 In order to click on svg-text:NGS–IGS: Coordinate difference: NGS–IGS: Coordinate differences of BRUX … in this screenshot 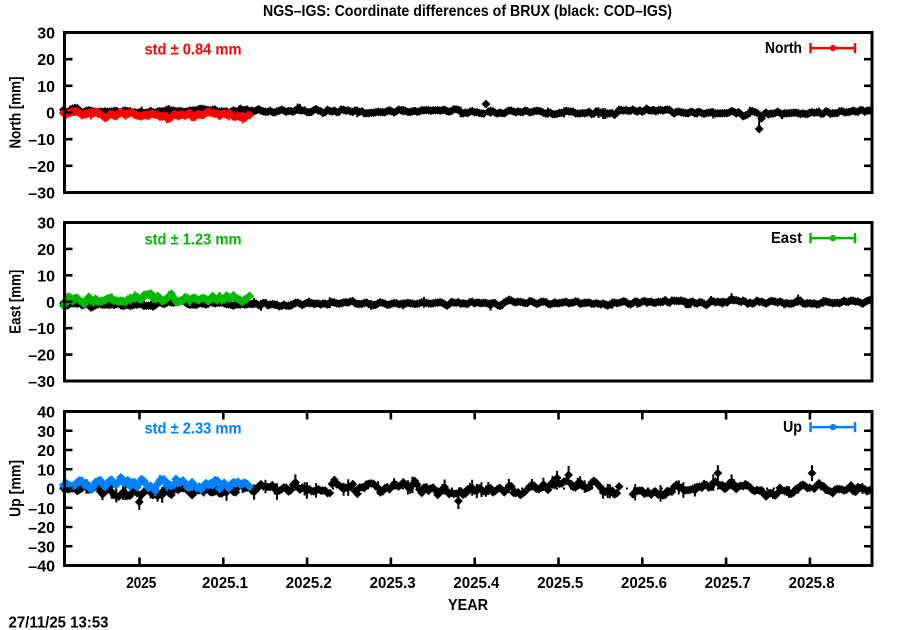, I will do `click(467, 11)`.